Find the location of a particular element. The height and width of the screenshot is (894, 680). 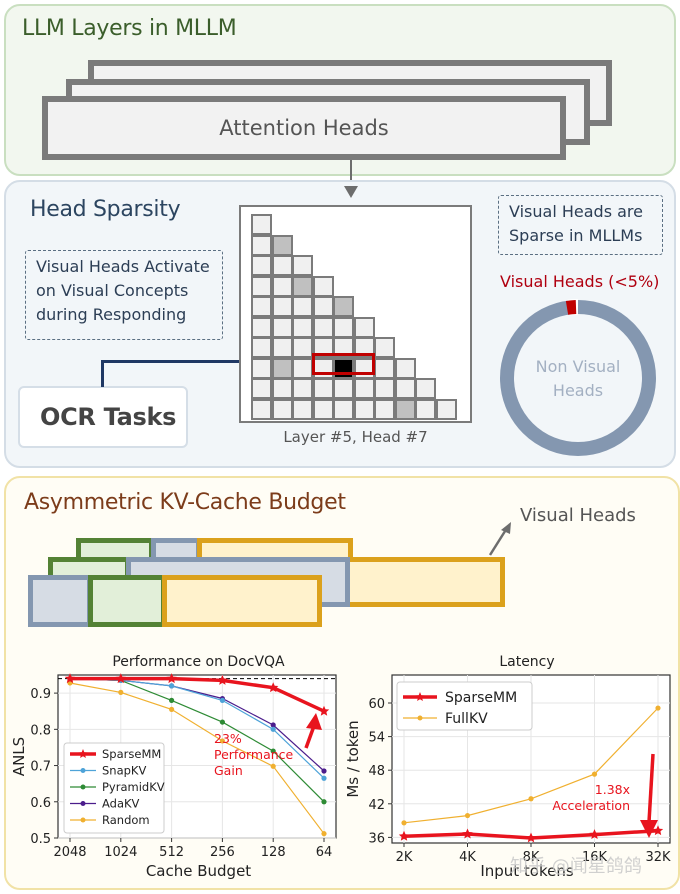

svg-text: 0.8 is located at coordinates (40, 730).